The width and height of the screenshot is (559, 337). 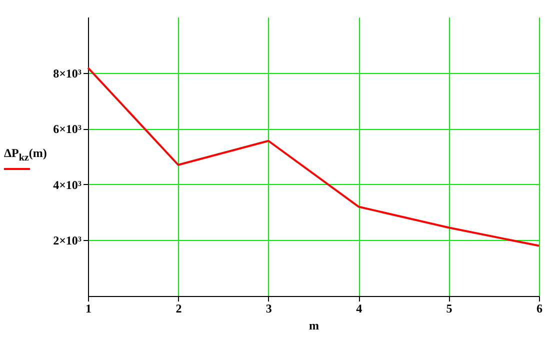 I want to click on y-tick-label: 4×10³, so click(x=67, y=185).